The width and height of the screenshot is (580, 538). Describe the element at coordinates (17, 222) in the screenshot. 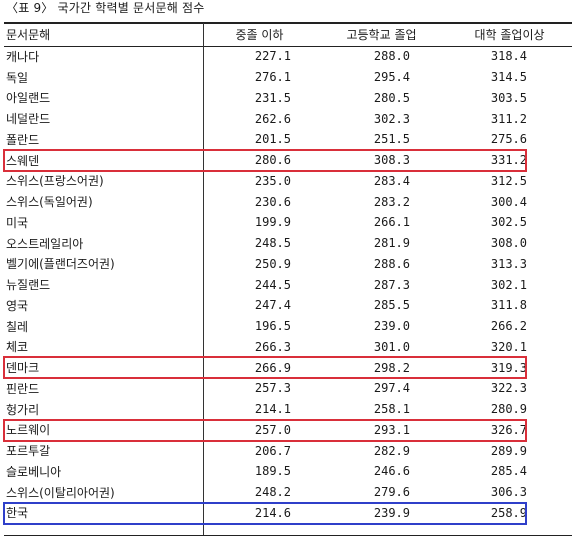

I see `country-cell: 미국` at that location.